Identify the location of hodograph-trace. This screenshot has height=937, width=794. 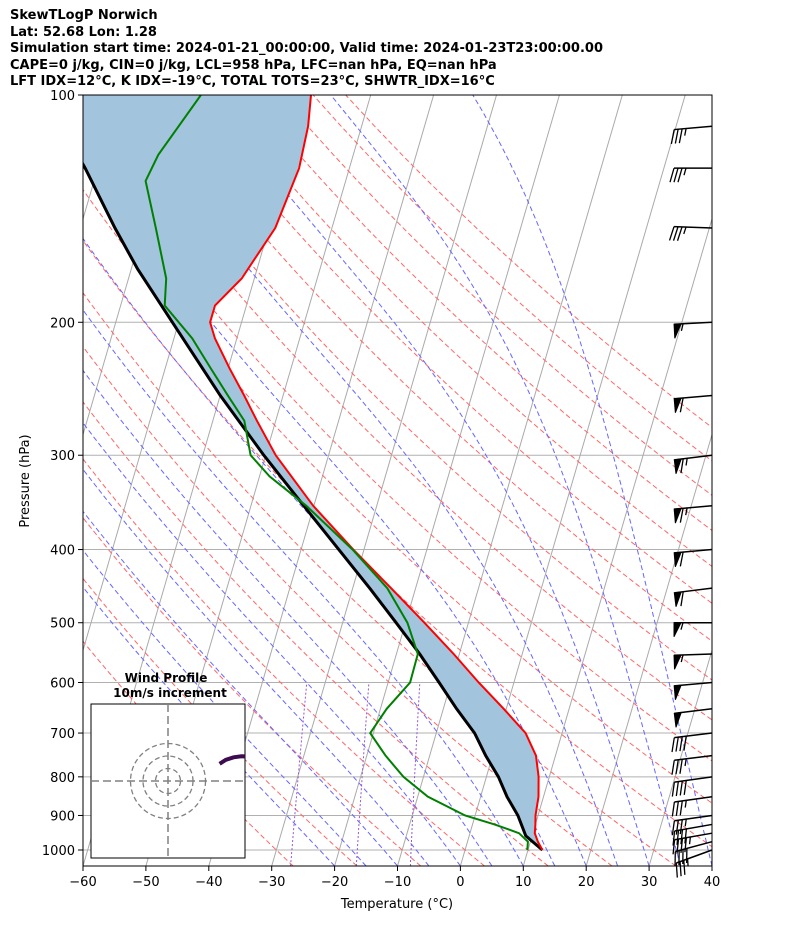
(231, 760).